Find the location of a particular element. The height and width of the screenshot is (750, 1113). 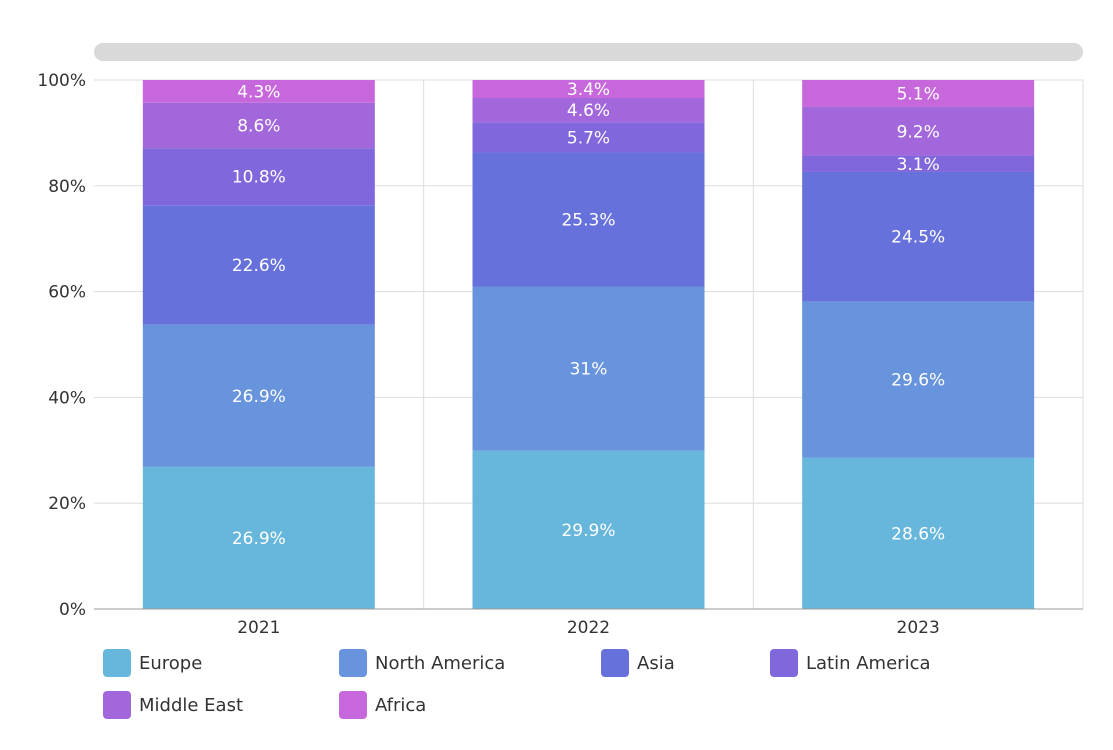

data-label: 4.3% is located at coordinates (258, 92).